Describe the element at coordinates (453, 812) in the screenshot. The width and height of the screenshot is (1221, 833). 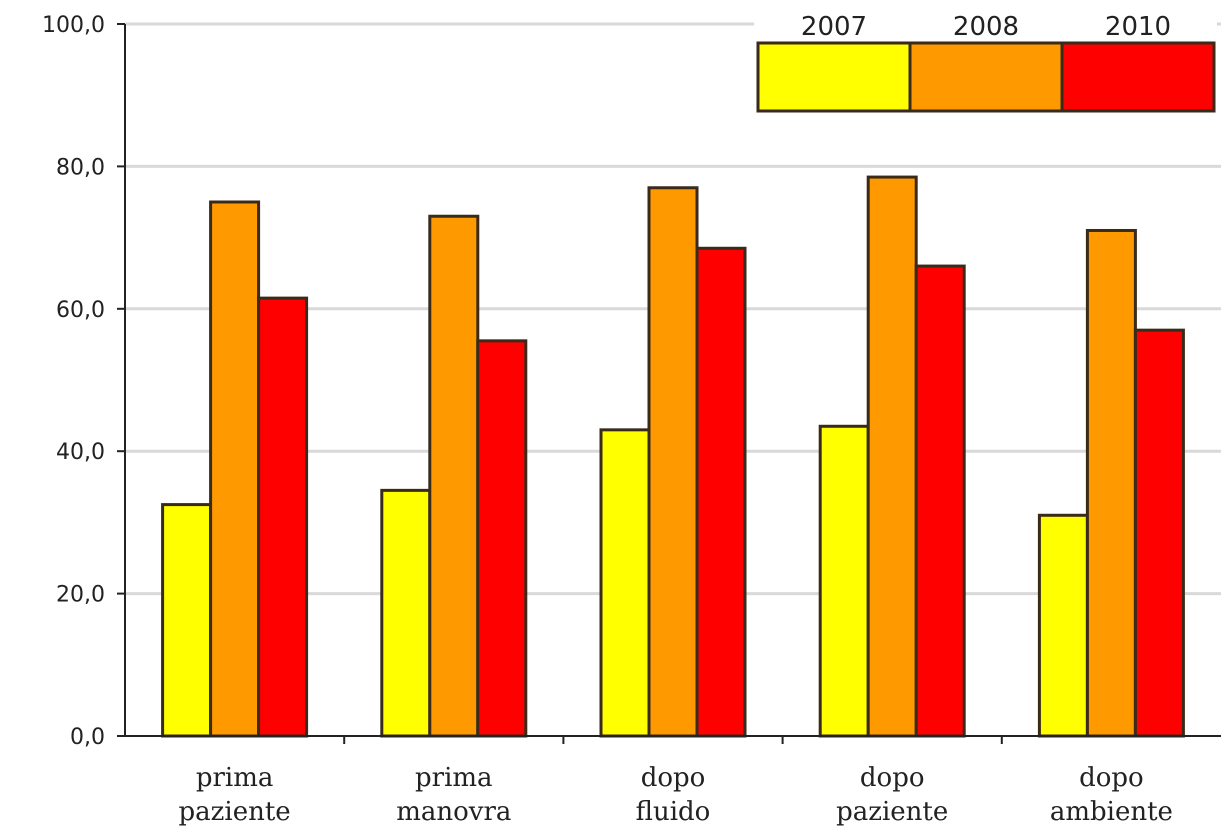
I see `x-category-label-line: manovra` at that location.